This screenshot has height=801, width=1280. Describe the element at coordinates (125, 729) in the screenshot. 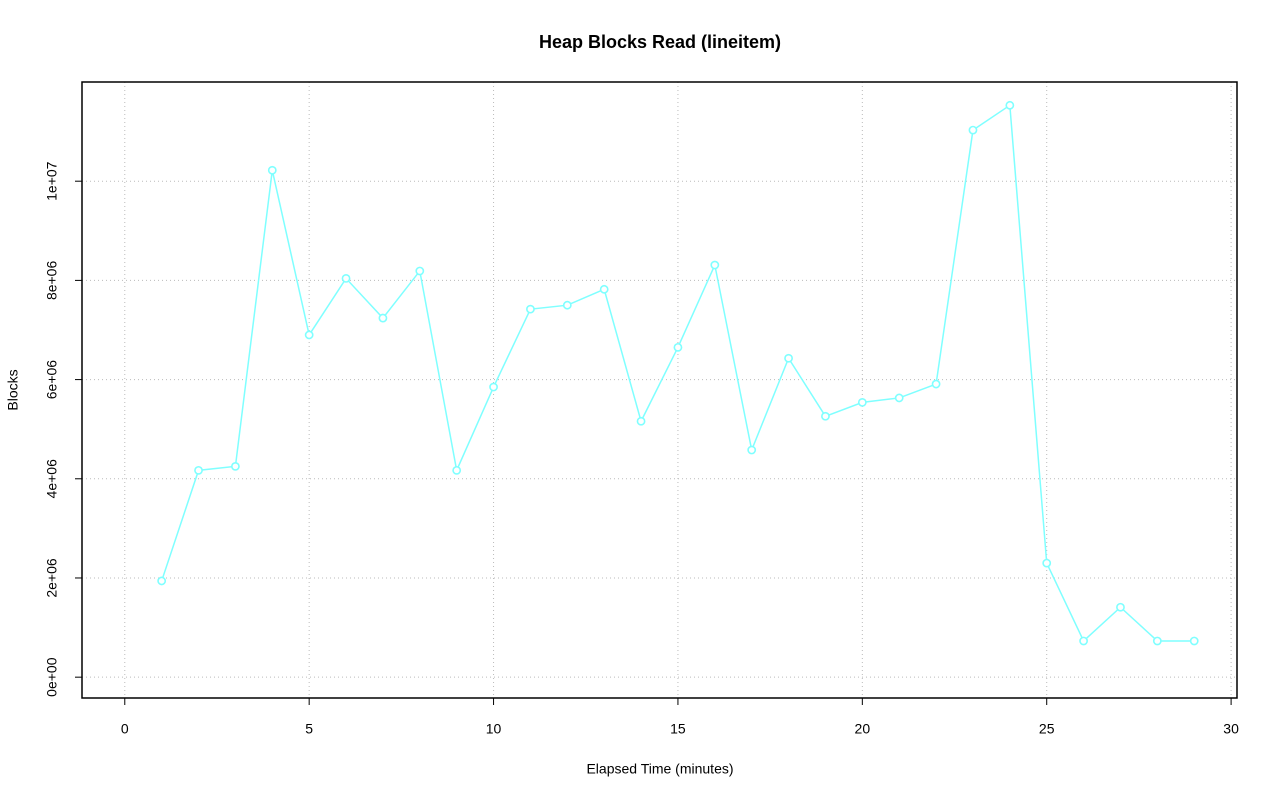

I see `x-tick-label: 0` at that location.